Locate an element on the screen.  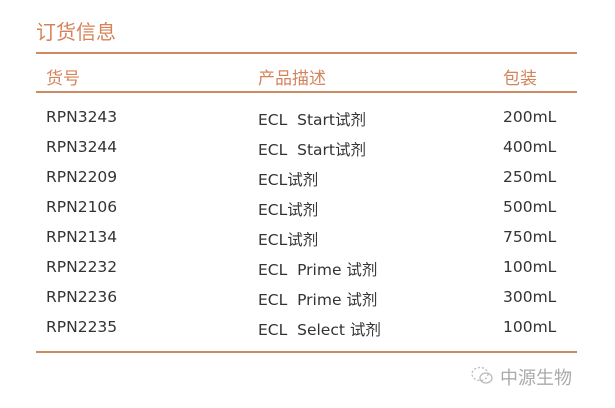
package-cell: 250mL is located at coordinates (530, 177).